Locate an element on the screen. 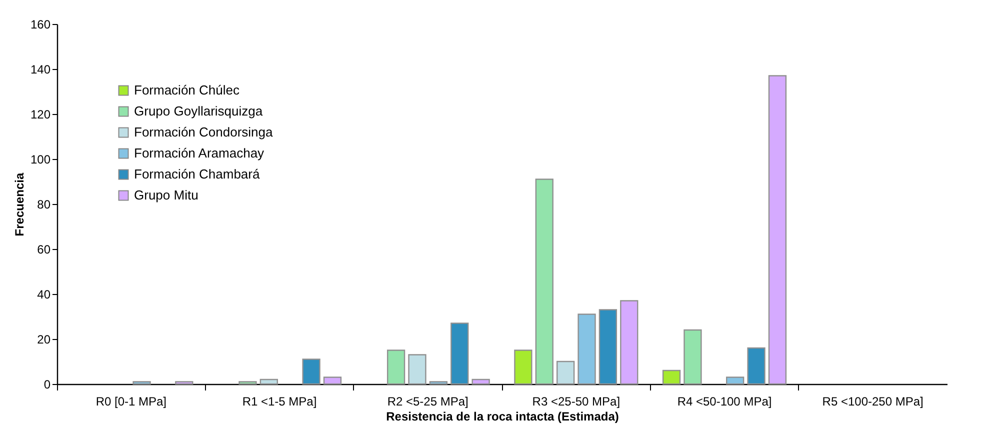 Image resolution: width=983 pixels, height=448 pixels. x-tick-label: R3 <25-50 MPa] is located at coordinates (576, 401).